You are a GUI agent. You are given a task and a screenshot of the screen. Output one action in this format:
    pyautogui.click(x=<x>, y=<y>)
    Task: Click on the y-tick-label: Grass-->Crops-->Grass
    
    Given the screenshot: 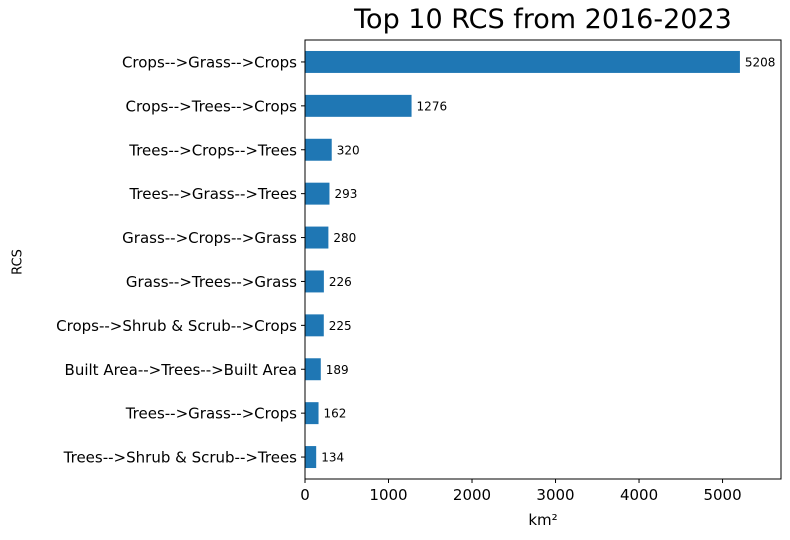 What is the action you would take?
    pyautogui.click(x=209, y=238)
    